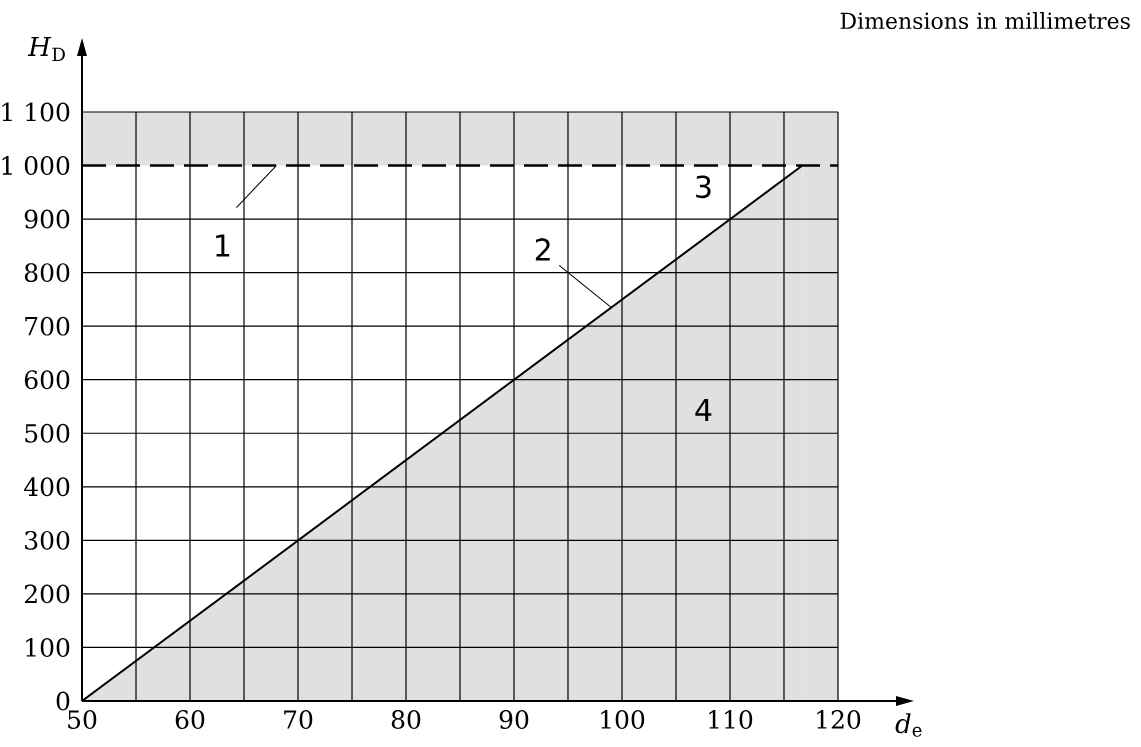 The image size is (1141, 747). I want to click on x-tick-label: 110, so click(731, 719).